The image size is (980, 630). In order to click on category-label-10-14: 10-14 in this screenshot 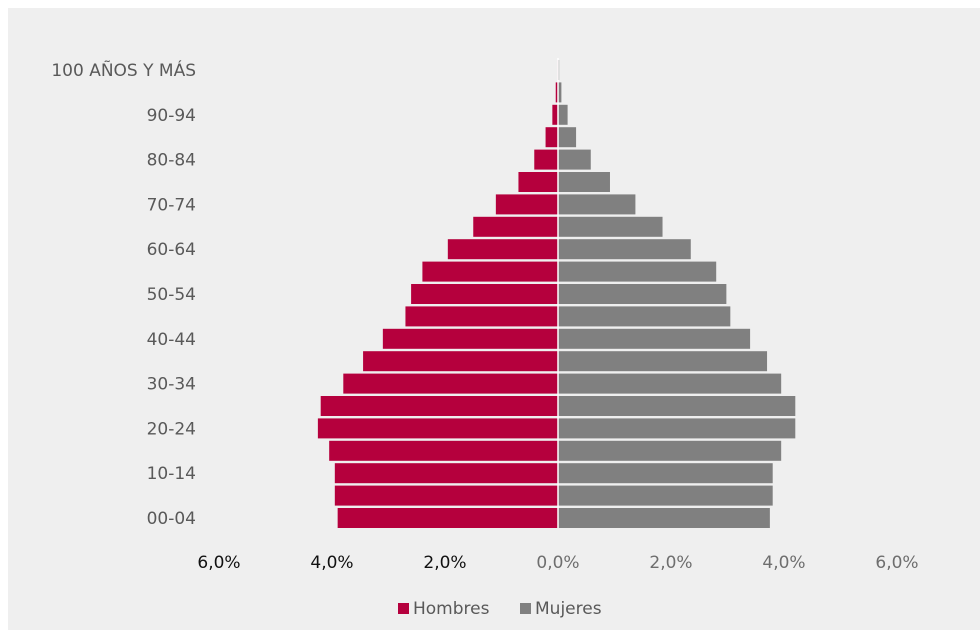, I will do `click(171, 474)`.